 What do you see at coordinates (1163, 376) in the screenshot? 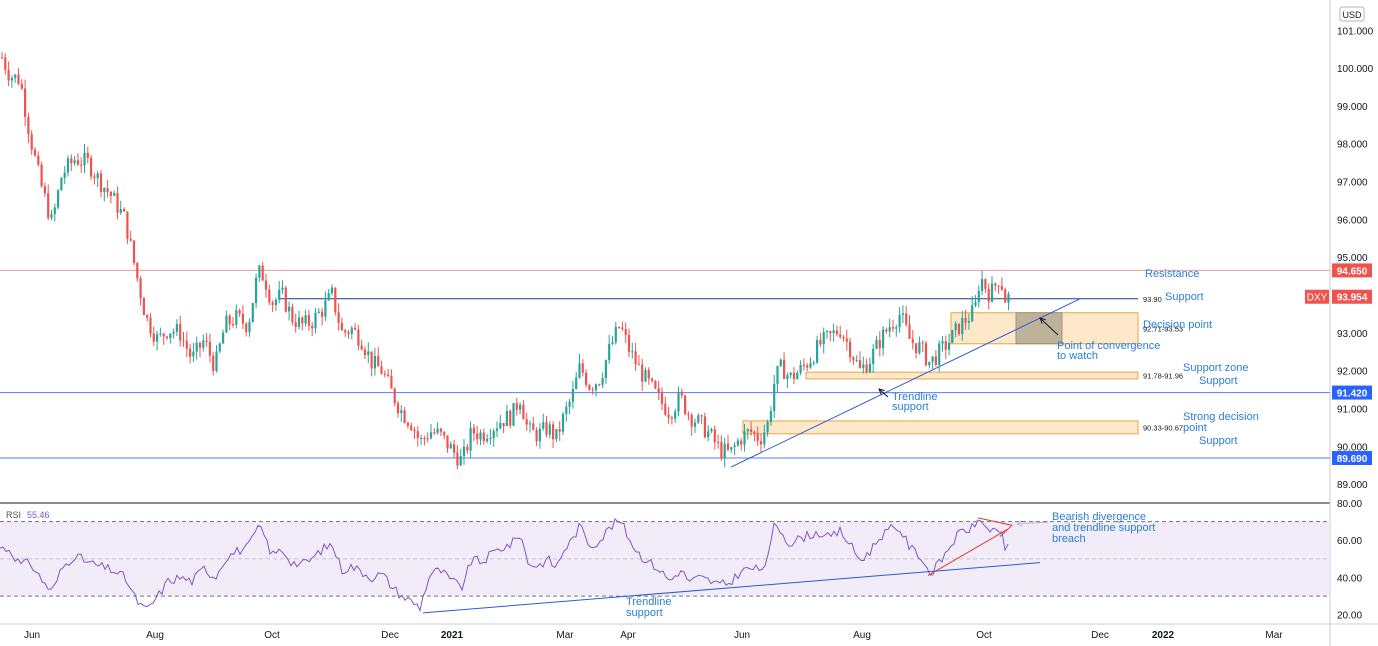
I see `zone-label: 91.78-91.96` at bounding box center [1163, 376].